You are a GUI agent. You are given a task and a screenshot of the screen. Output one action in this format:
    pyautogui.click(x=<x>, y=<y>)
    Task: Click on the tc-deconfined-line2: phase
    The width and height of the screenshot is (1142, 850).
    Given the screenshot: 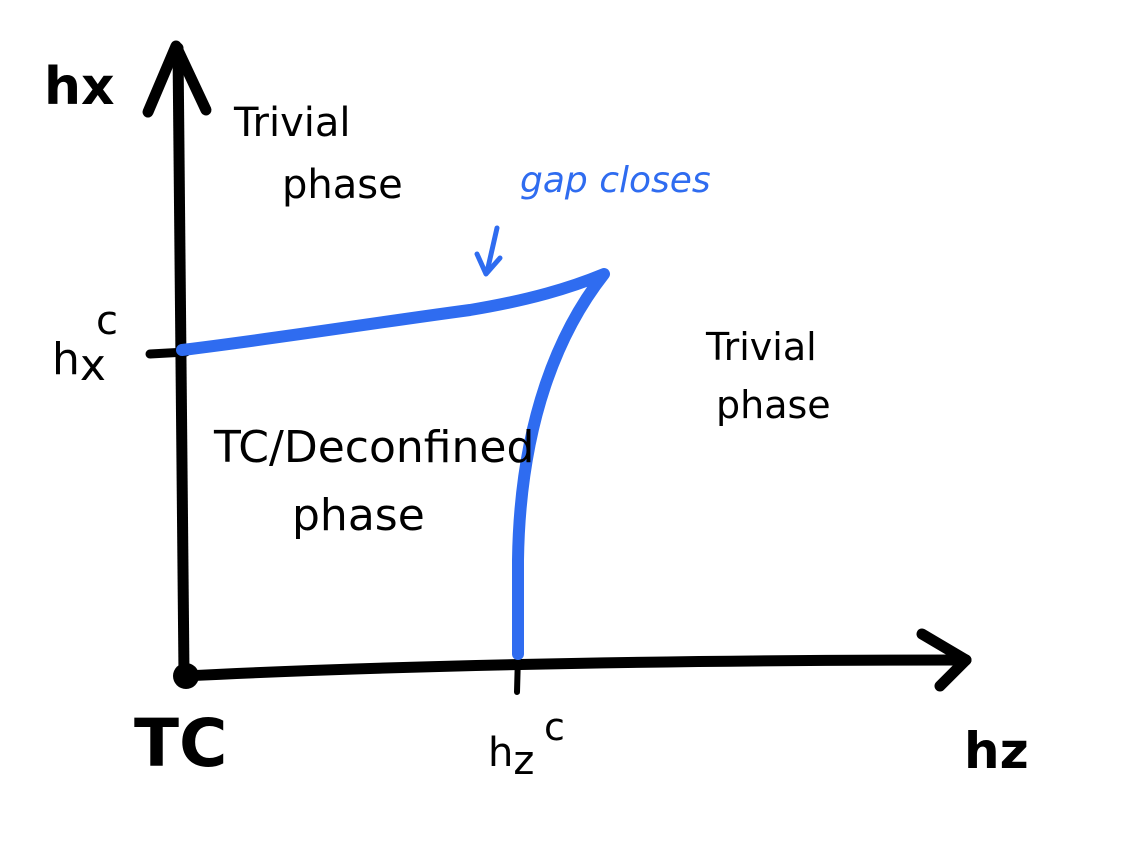 What is the action you would take?
    pyautogui.click(x=358, y=515)
    